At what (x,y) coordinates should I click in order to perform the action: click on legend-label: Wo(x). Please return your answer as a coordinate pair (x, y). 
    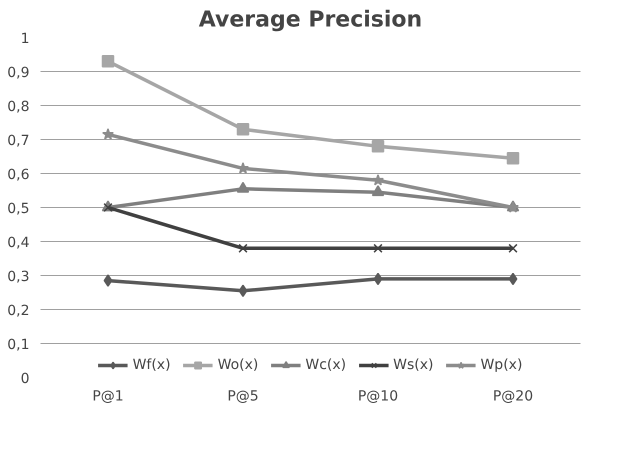
    Looking at the image, I should click on (238, 365).